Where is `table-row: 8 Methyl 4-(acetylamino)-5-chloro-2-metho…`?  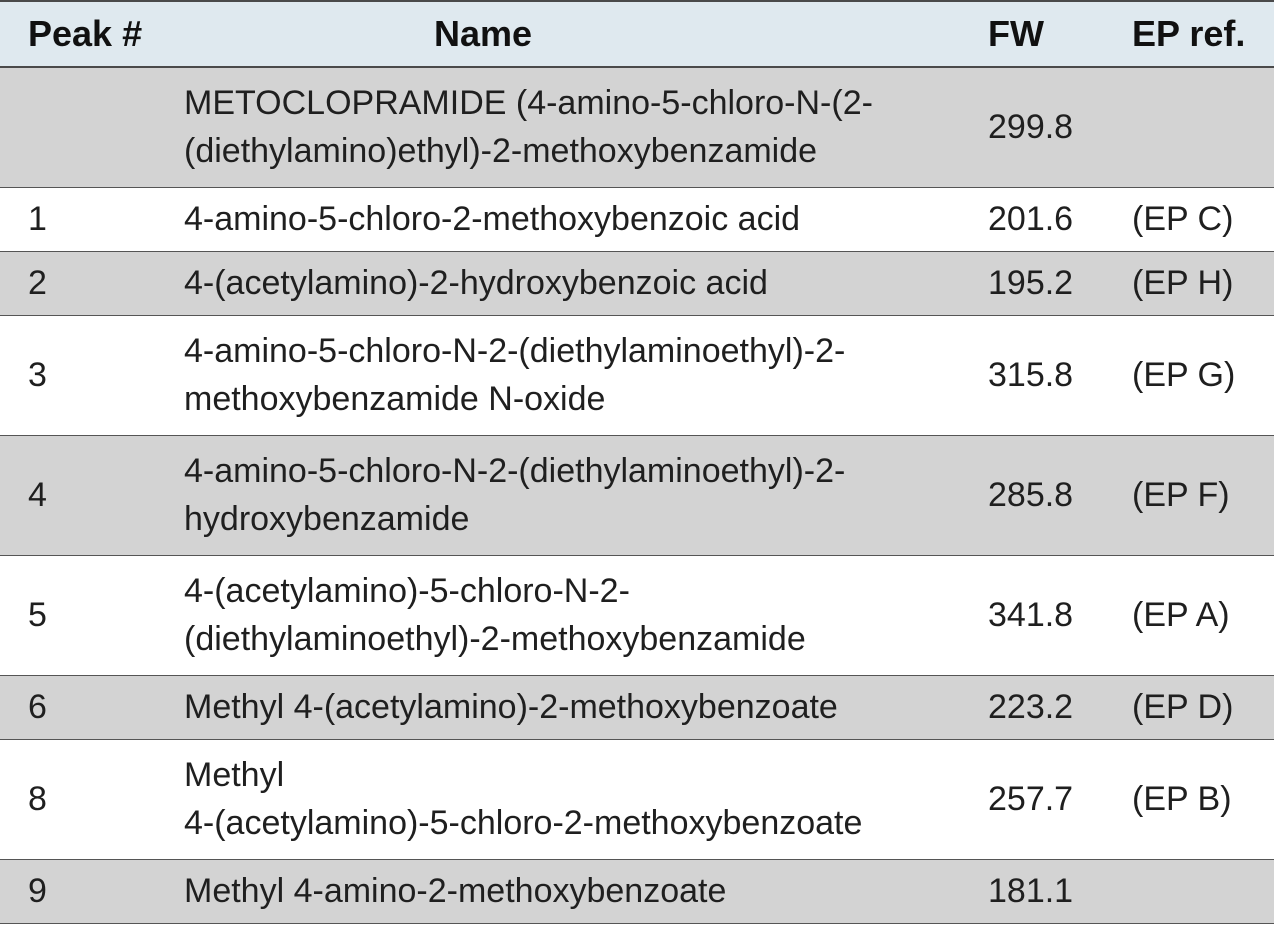 table-row: 8 Methyl 4-(acetylamino)-5-chloro-2-metho… is located at coordinates (637, 799).